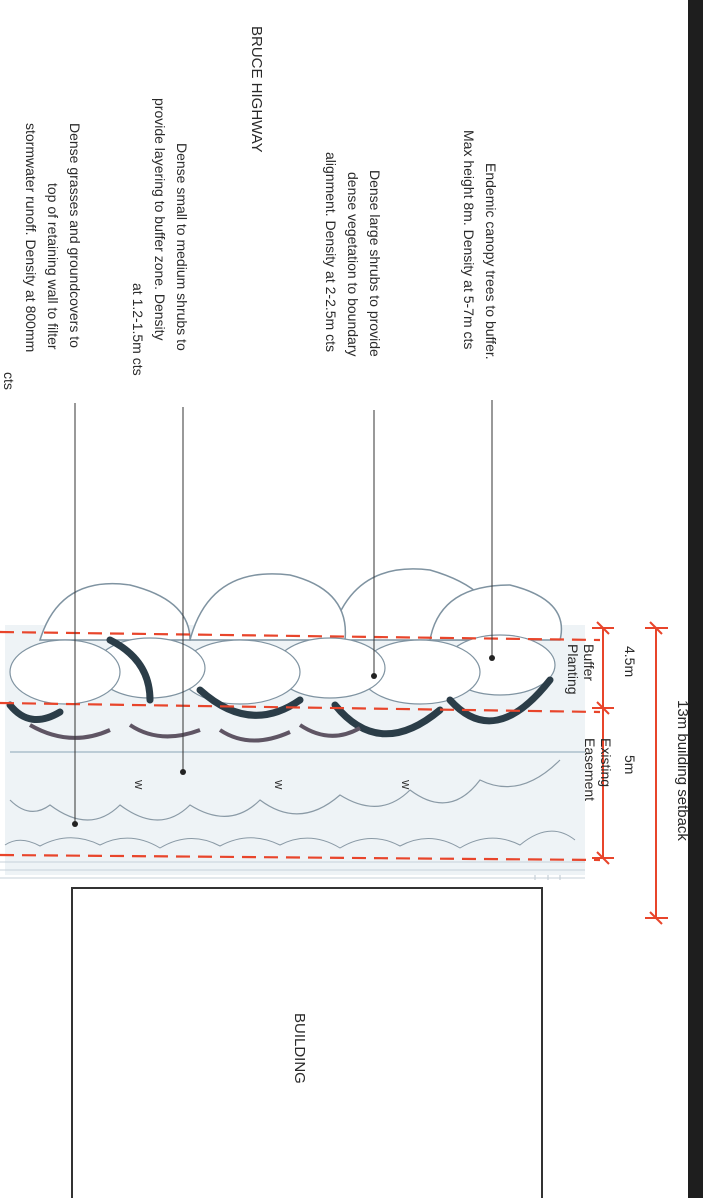  I want to click on easement-name-line-1: Existing, so click(606, 762).